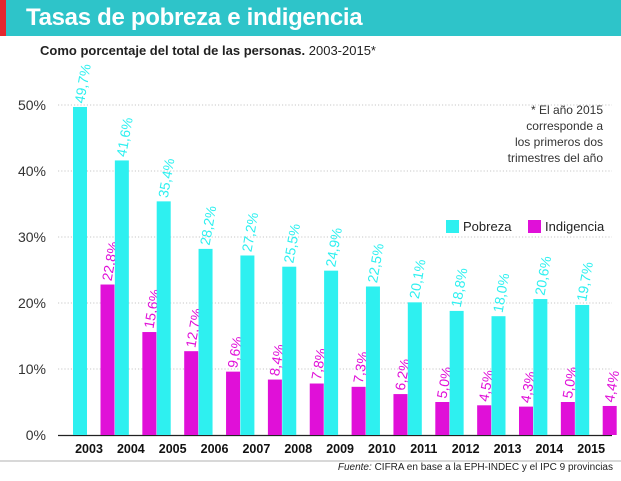 Image resolution: width=621 pixels, height=481 pixels. What do you see at coordinates (256, 449) in the screenshot?
I see `x-tick-label: 2007` at bounding box center [256, 449].